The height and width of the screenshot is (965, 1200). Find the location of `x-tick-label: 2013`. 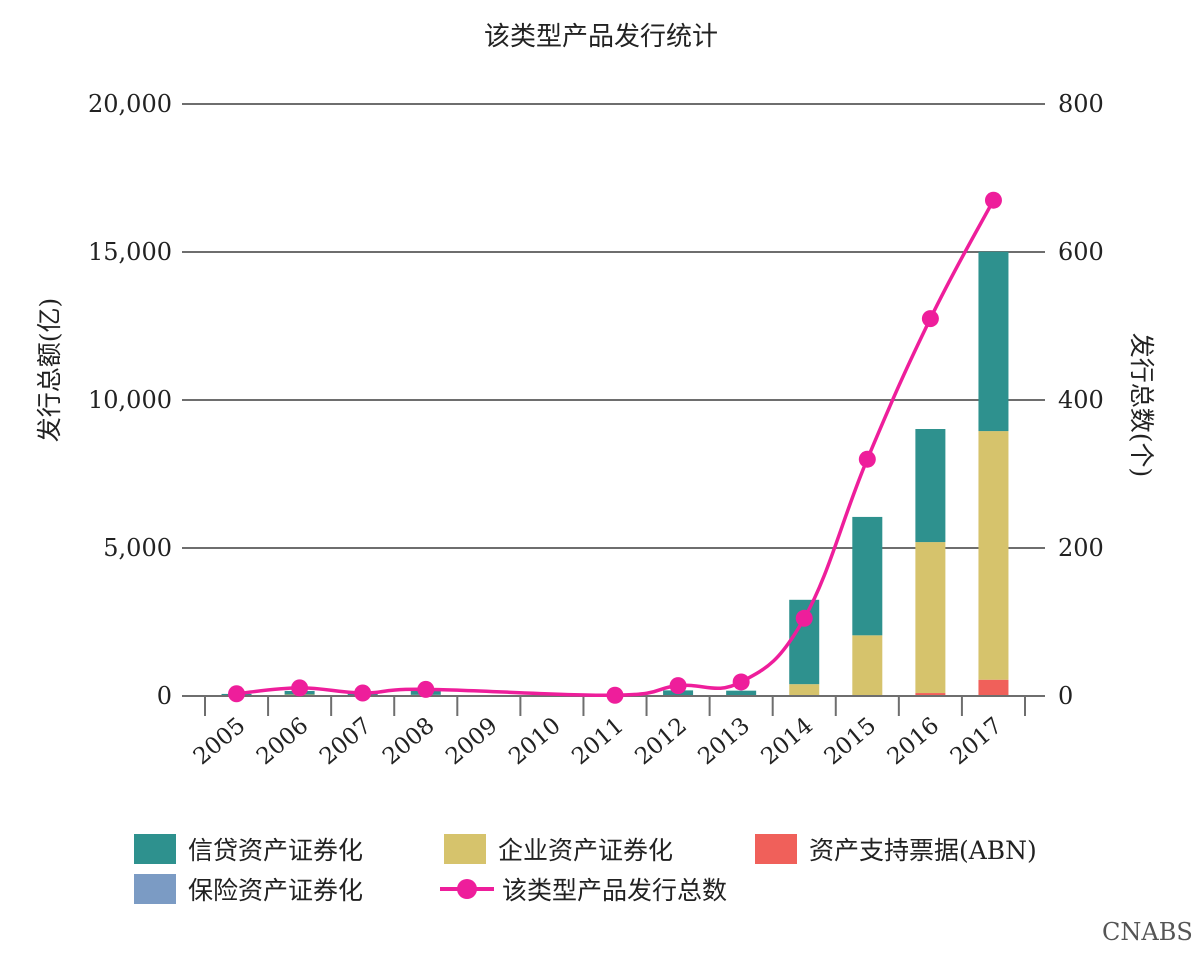

x-tick-label: 2013 is located at coordinates (724, 742).